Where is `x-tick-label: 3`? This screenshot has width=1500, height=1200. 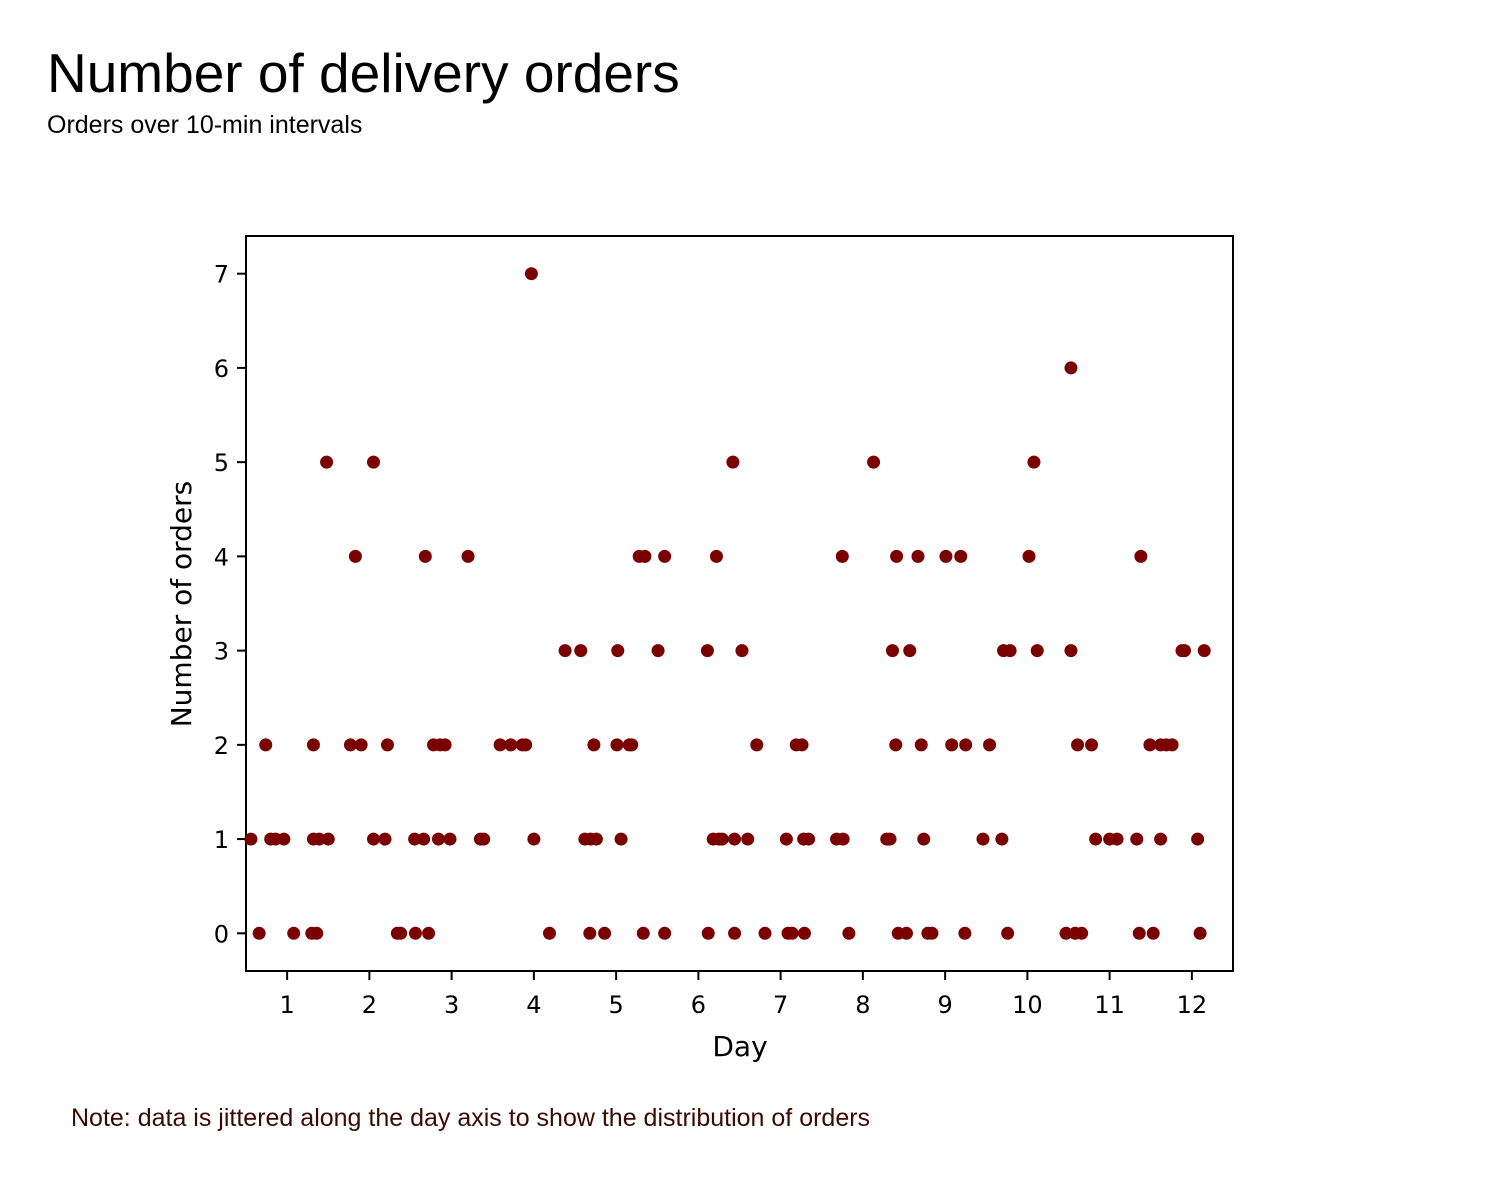
x-tick-label: 3 is located at coordinates (451, 1005).